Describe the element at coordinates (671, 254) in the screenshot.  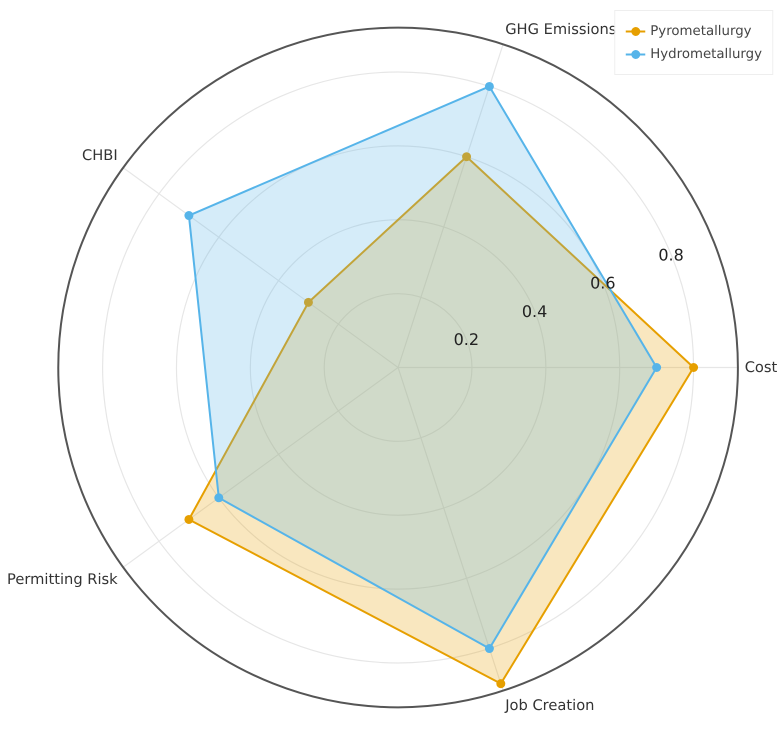
I see `y-tick-label: 0.8` at that location.